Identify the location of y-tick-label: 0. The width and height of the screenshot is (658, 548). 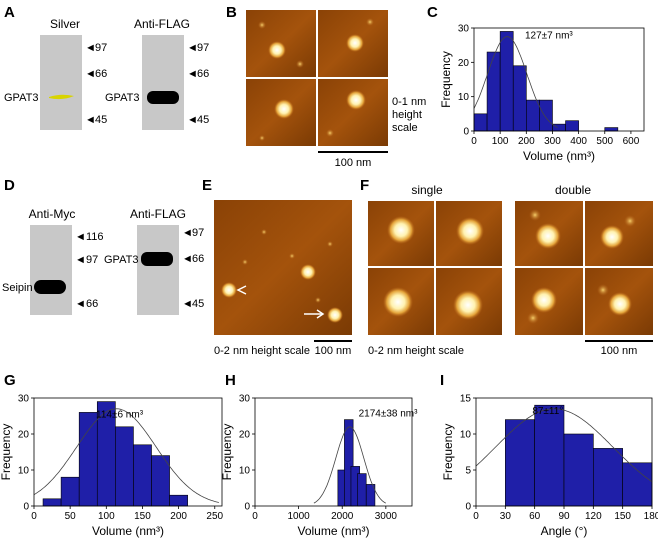
(247, 507).